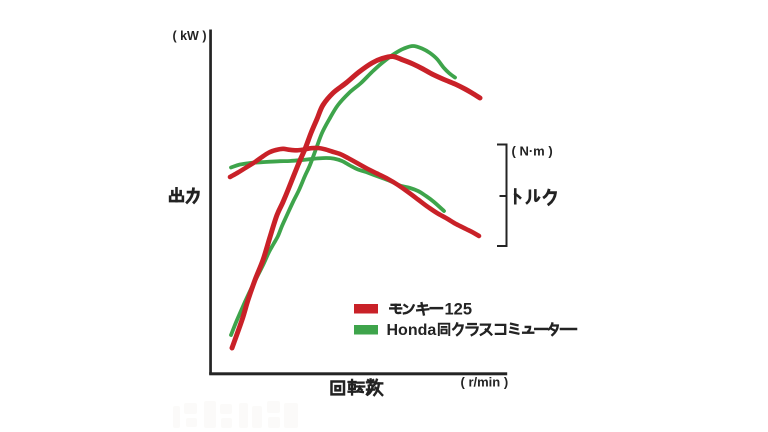 The width and height of the screenshot is (768, 432). Describe the element at coordinates (412, 330) in the screenshot. I see `svg-text: Honda` at that location.